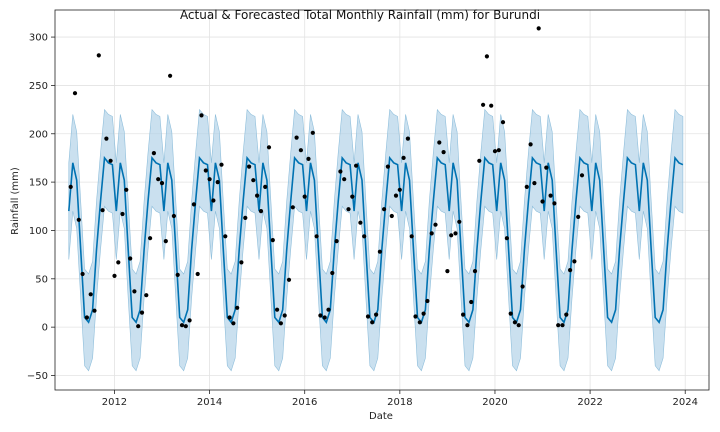  Describe the element at coordinates (209, 402) in the screenshot. I see `x-tick-label: 2014` at that location.